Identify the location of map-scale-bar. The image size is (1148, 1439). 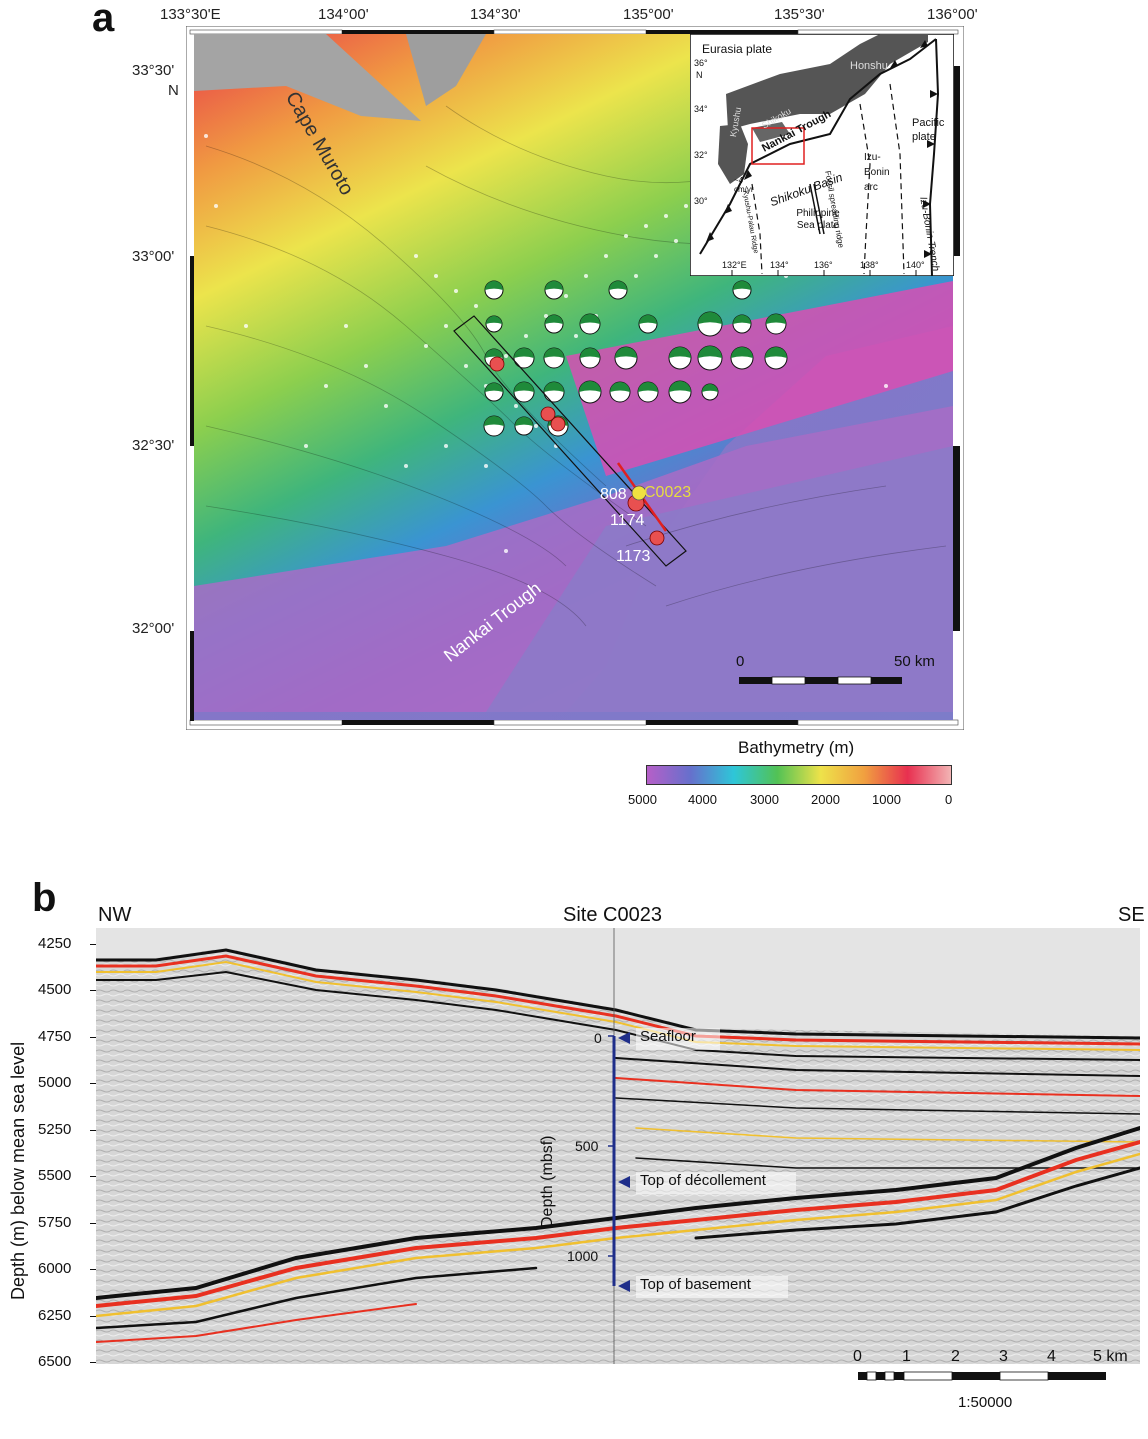
(820, 680).